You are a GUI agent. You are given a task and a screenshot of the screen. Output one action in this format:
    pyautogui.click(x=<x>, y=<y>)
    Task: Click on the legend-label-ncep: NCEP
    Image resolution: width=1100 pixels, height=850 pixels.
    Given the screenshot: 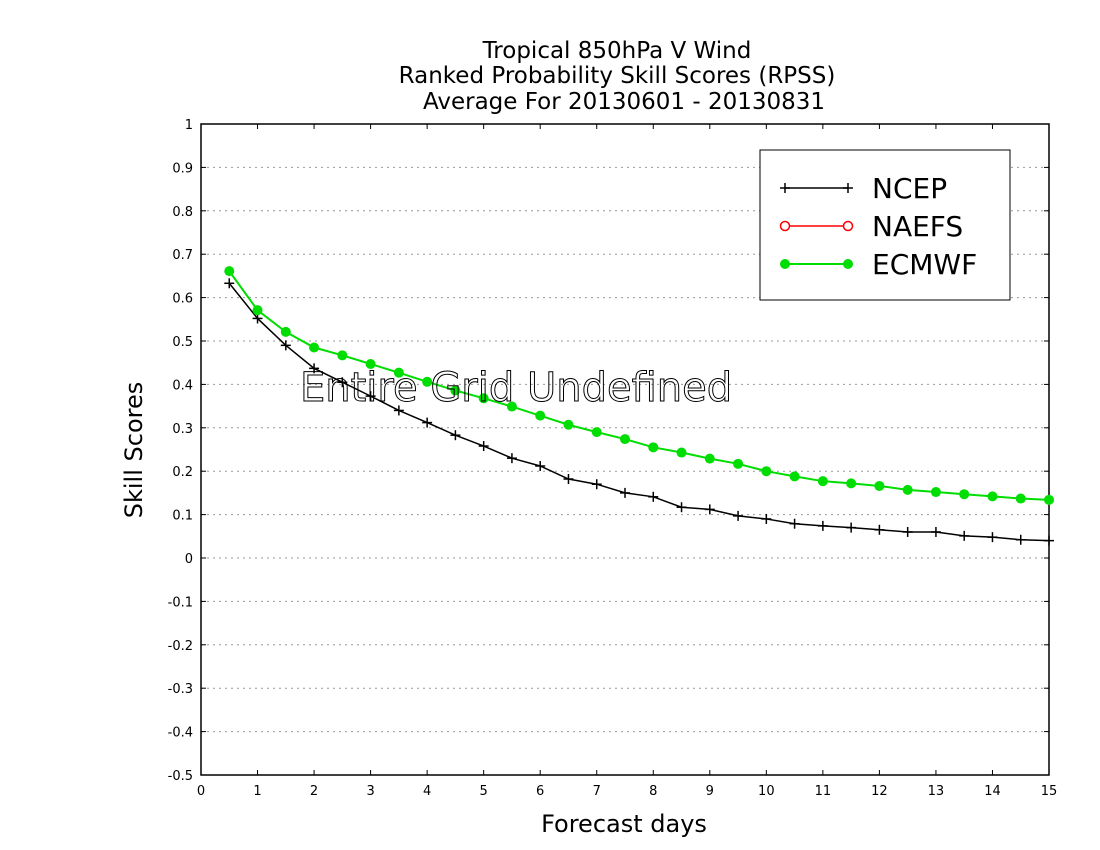 What is the action you would take?
    pyautogui.click(x=909, y=188)
    